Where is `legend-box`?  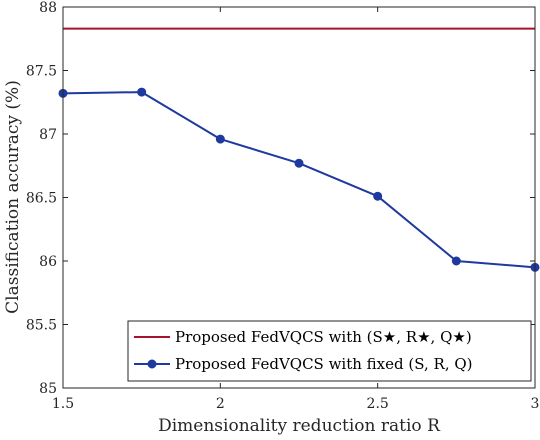 legend-box is located at coordinates (329, 351).